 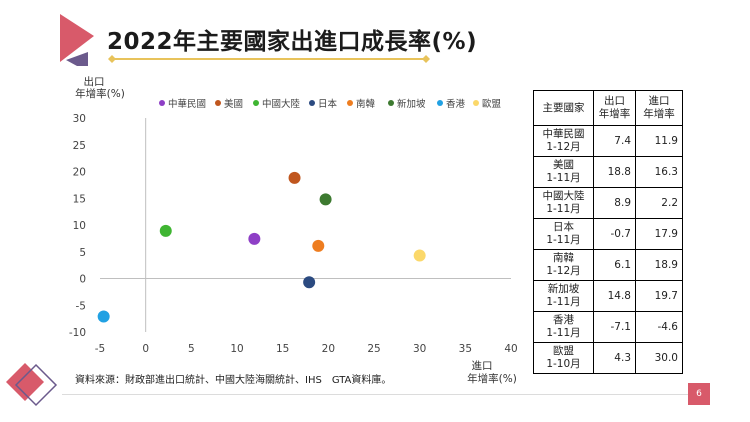 What do you see at coordinates (233, 104) in the screenshot?
I see `legend-label: 美國` at bounding box center [233, 104].